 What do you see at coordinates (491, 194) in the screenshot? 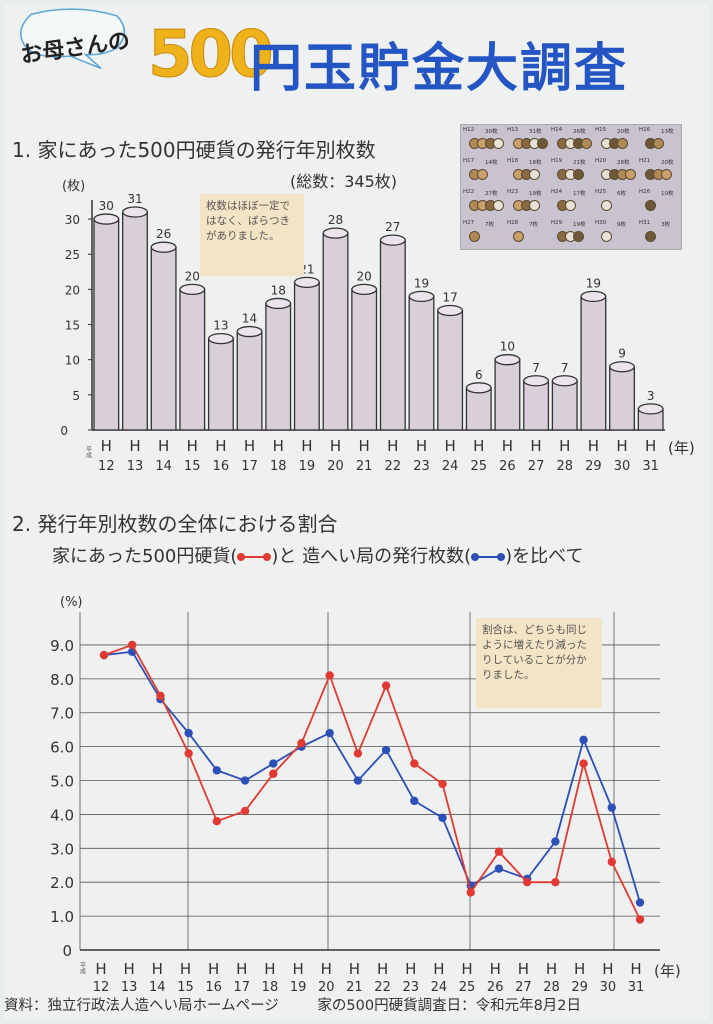
I see `photo-count-label: 27枚` at bounding box center [491, 194].